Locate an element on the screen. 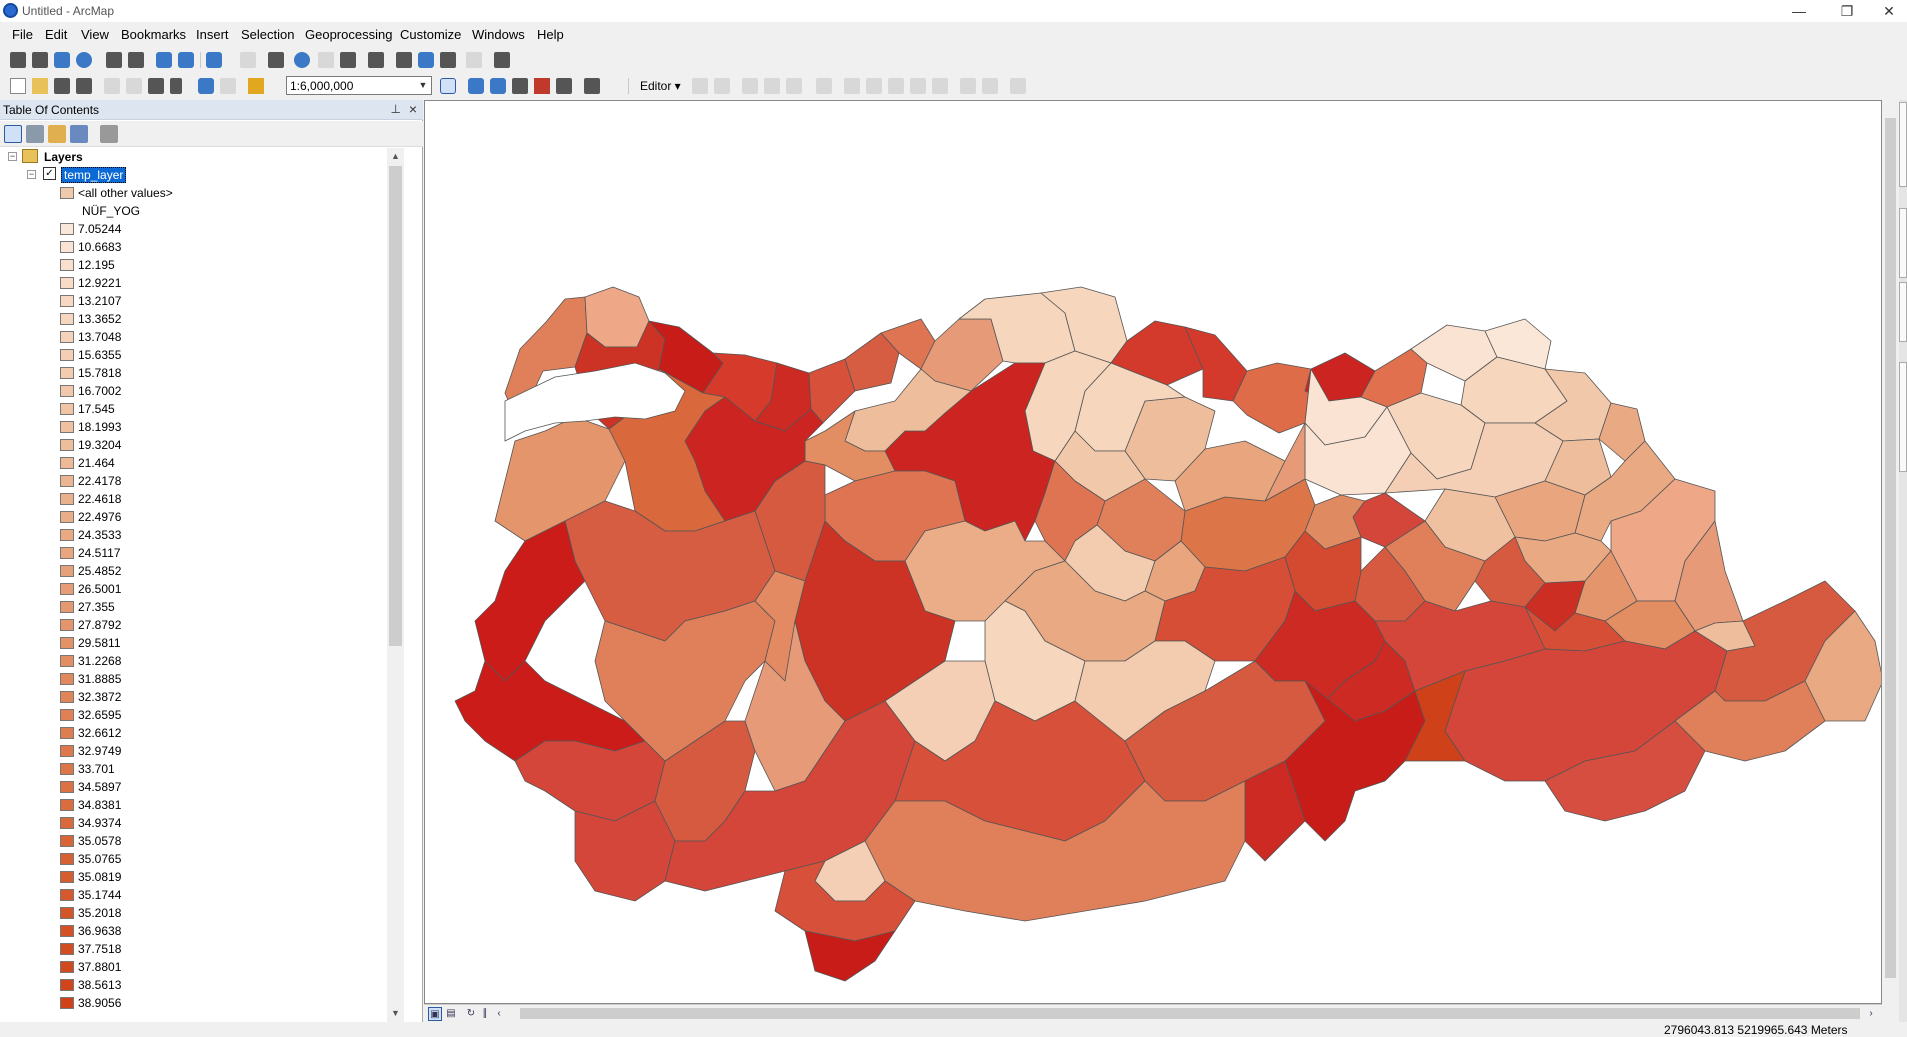 This screenshot has width=1907, height=1037. catalog-window-icon is located at coordinates (498, 86).